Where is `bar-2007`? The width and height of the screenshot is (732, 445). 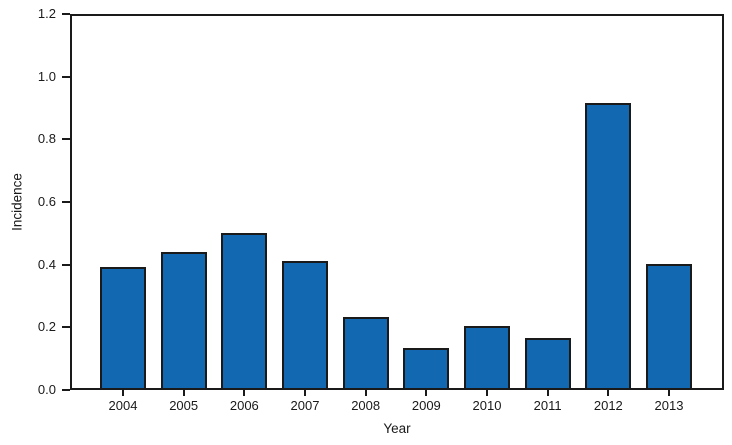
bar-2007 is located at coordinates (305, 324).